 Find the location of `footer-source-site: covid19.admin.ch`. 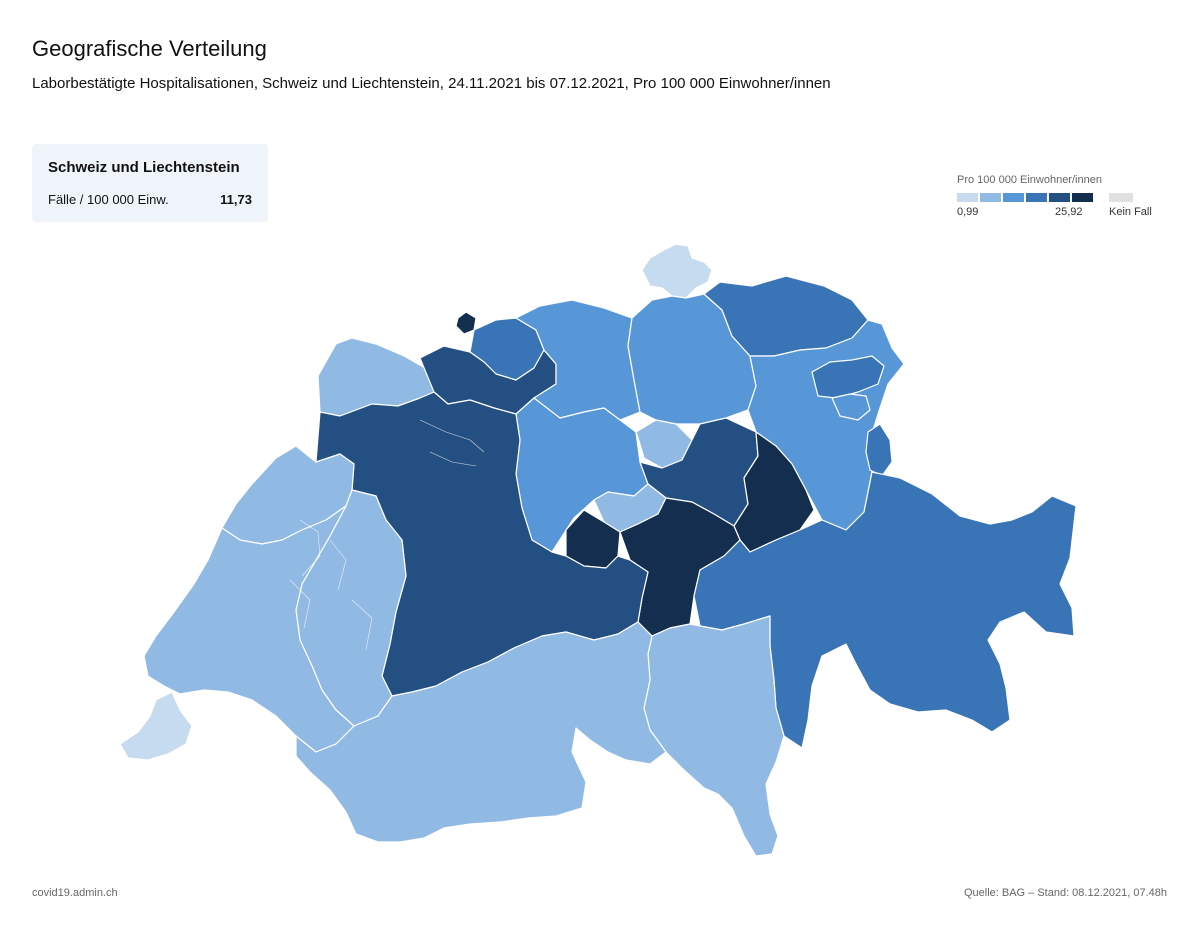

footer-source-site: covid19.admin.ch is located at coordinates (75, 893).